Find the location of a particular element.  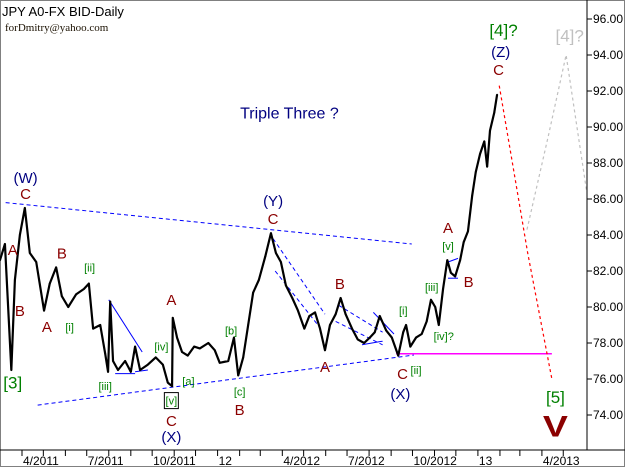

y-tick-label: 82.00 is located at coordinates (608, 271).